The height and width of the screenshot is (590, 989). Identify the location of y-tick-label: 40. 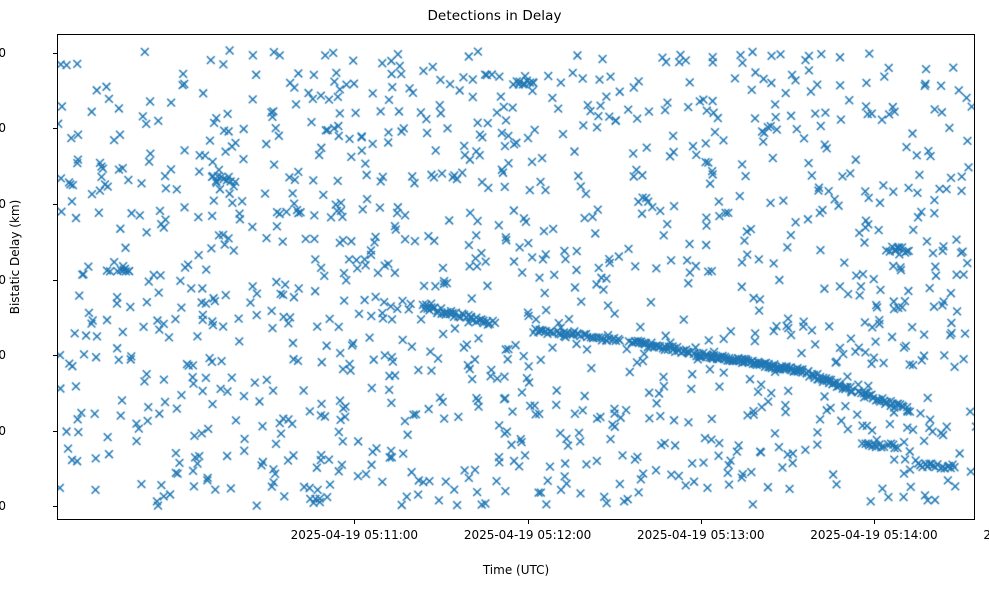
(3, 204).